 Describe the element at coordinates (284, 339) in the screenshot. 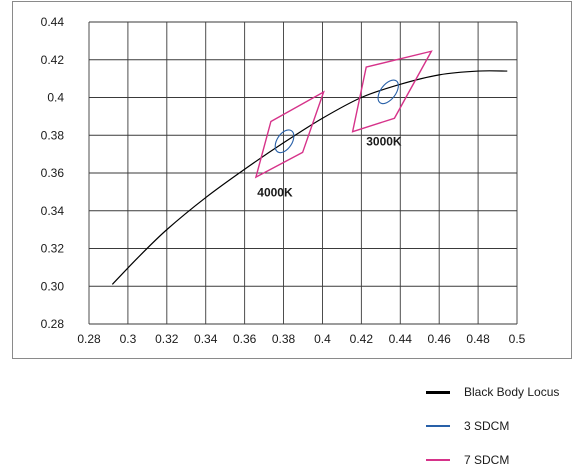

I see `x-tick-label: 0.38` at that location.